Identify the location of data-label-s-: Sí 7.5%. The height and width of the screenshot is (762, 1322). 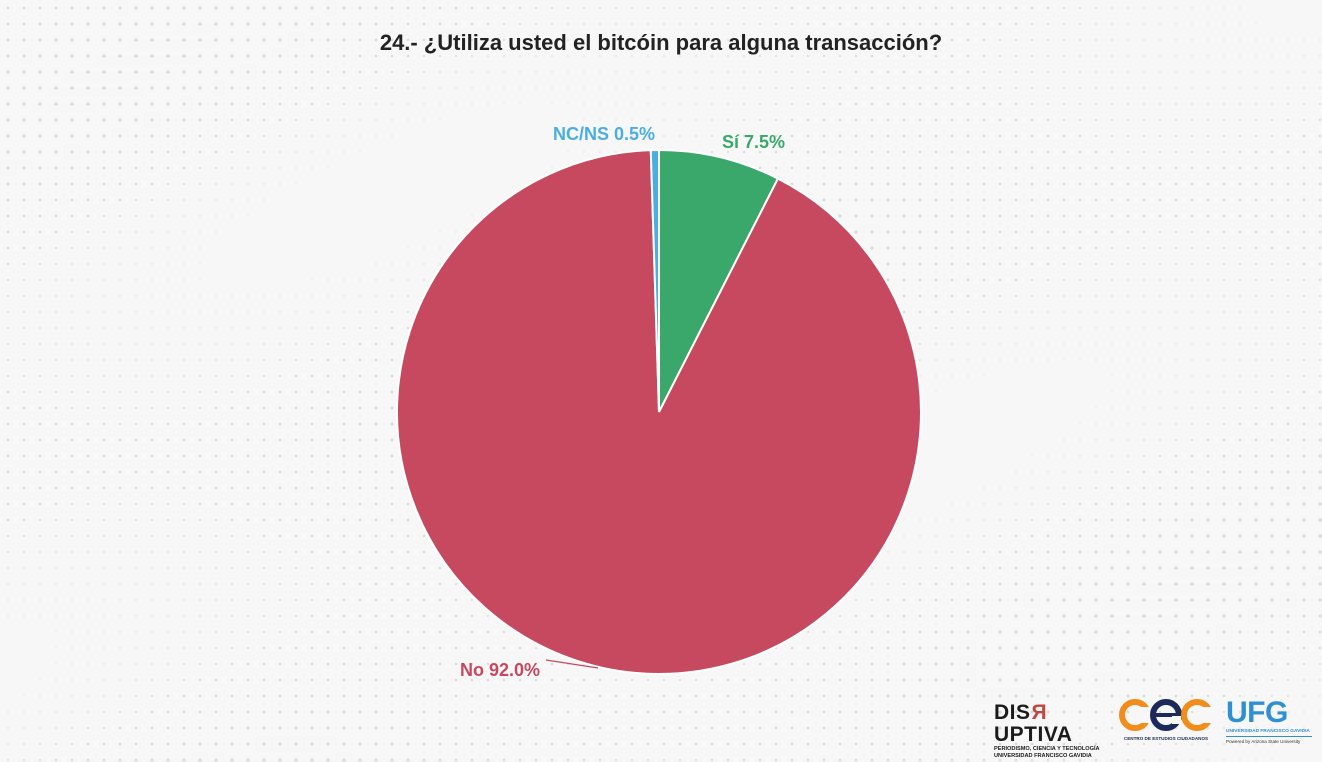
(753, 142).